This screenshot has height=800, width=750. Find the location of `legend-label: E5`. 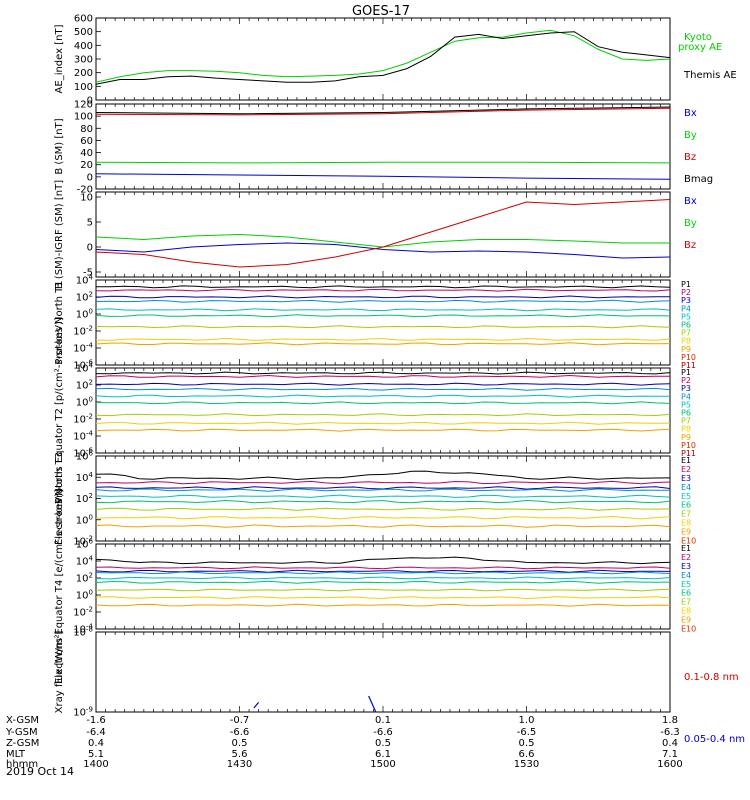

legend-label: E5 is located at coordinates (686, 496).